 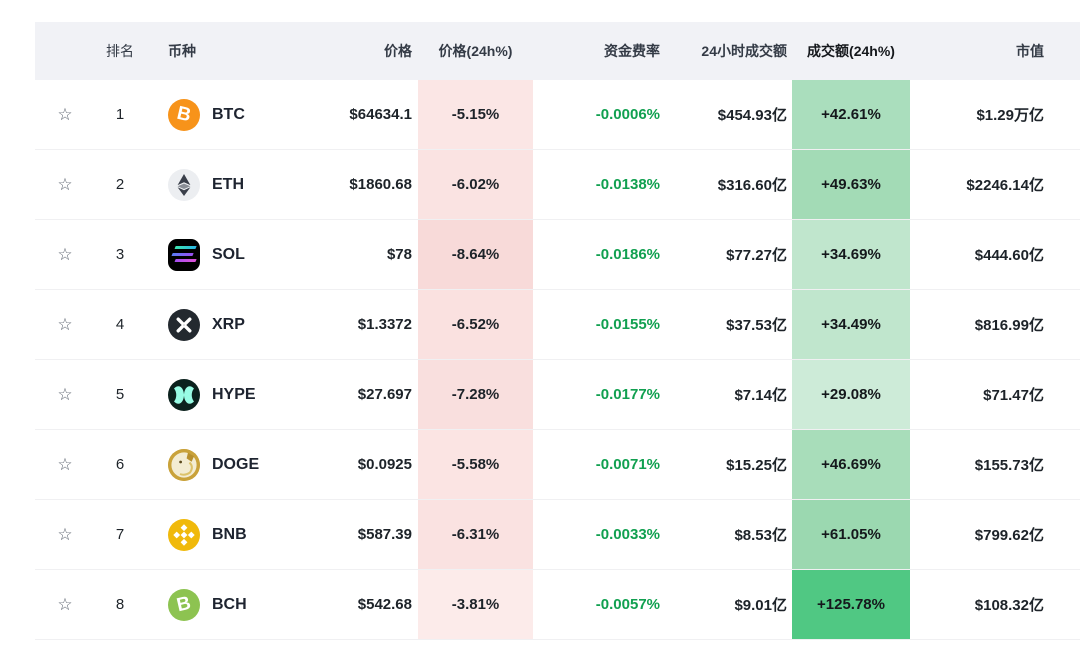 What do you see at coordinates (120, 51) in the screenshot?
I see `rank-column-header: 排名` at bounding box center [120, 51].